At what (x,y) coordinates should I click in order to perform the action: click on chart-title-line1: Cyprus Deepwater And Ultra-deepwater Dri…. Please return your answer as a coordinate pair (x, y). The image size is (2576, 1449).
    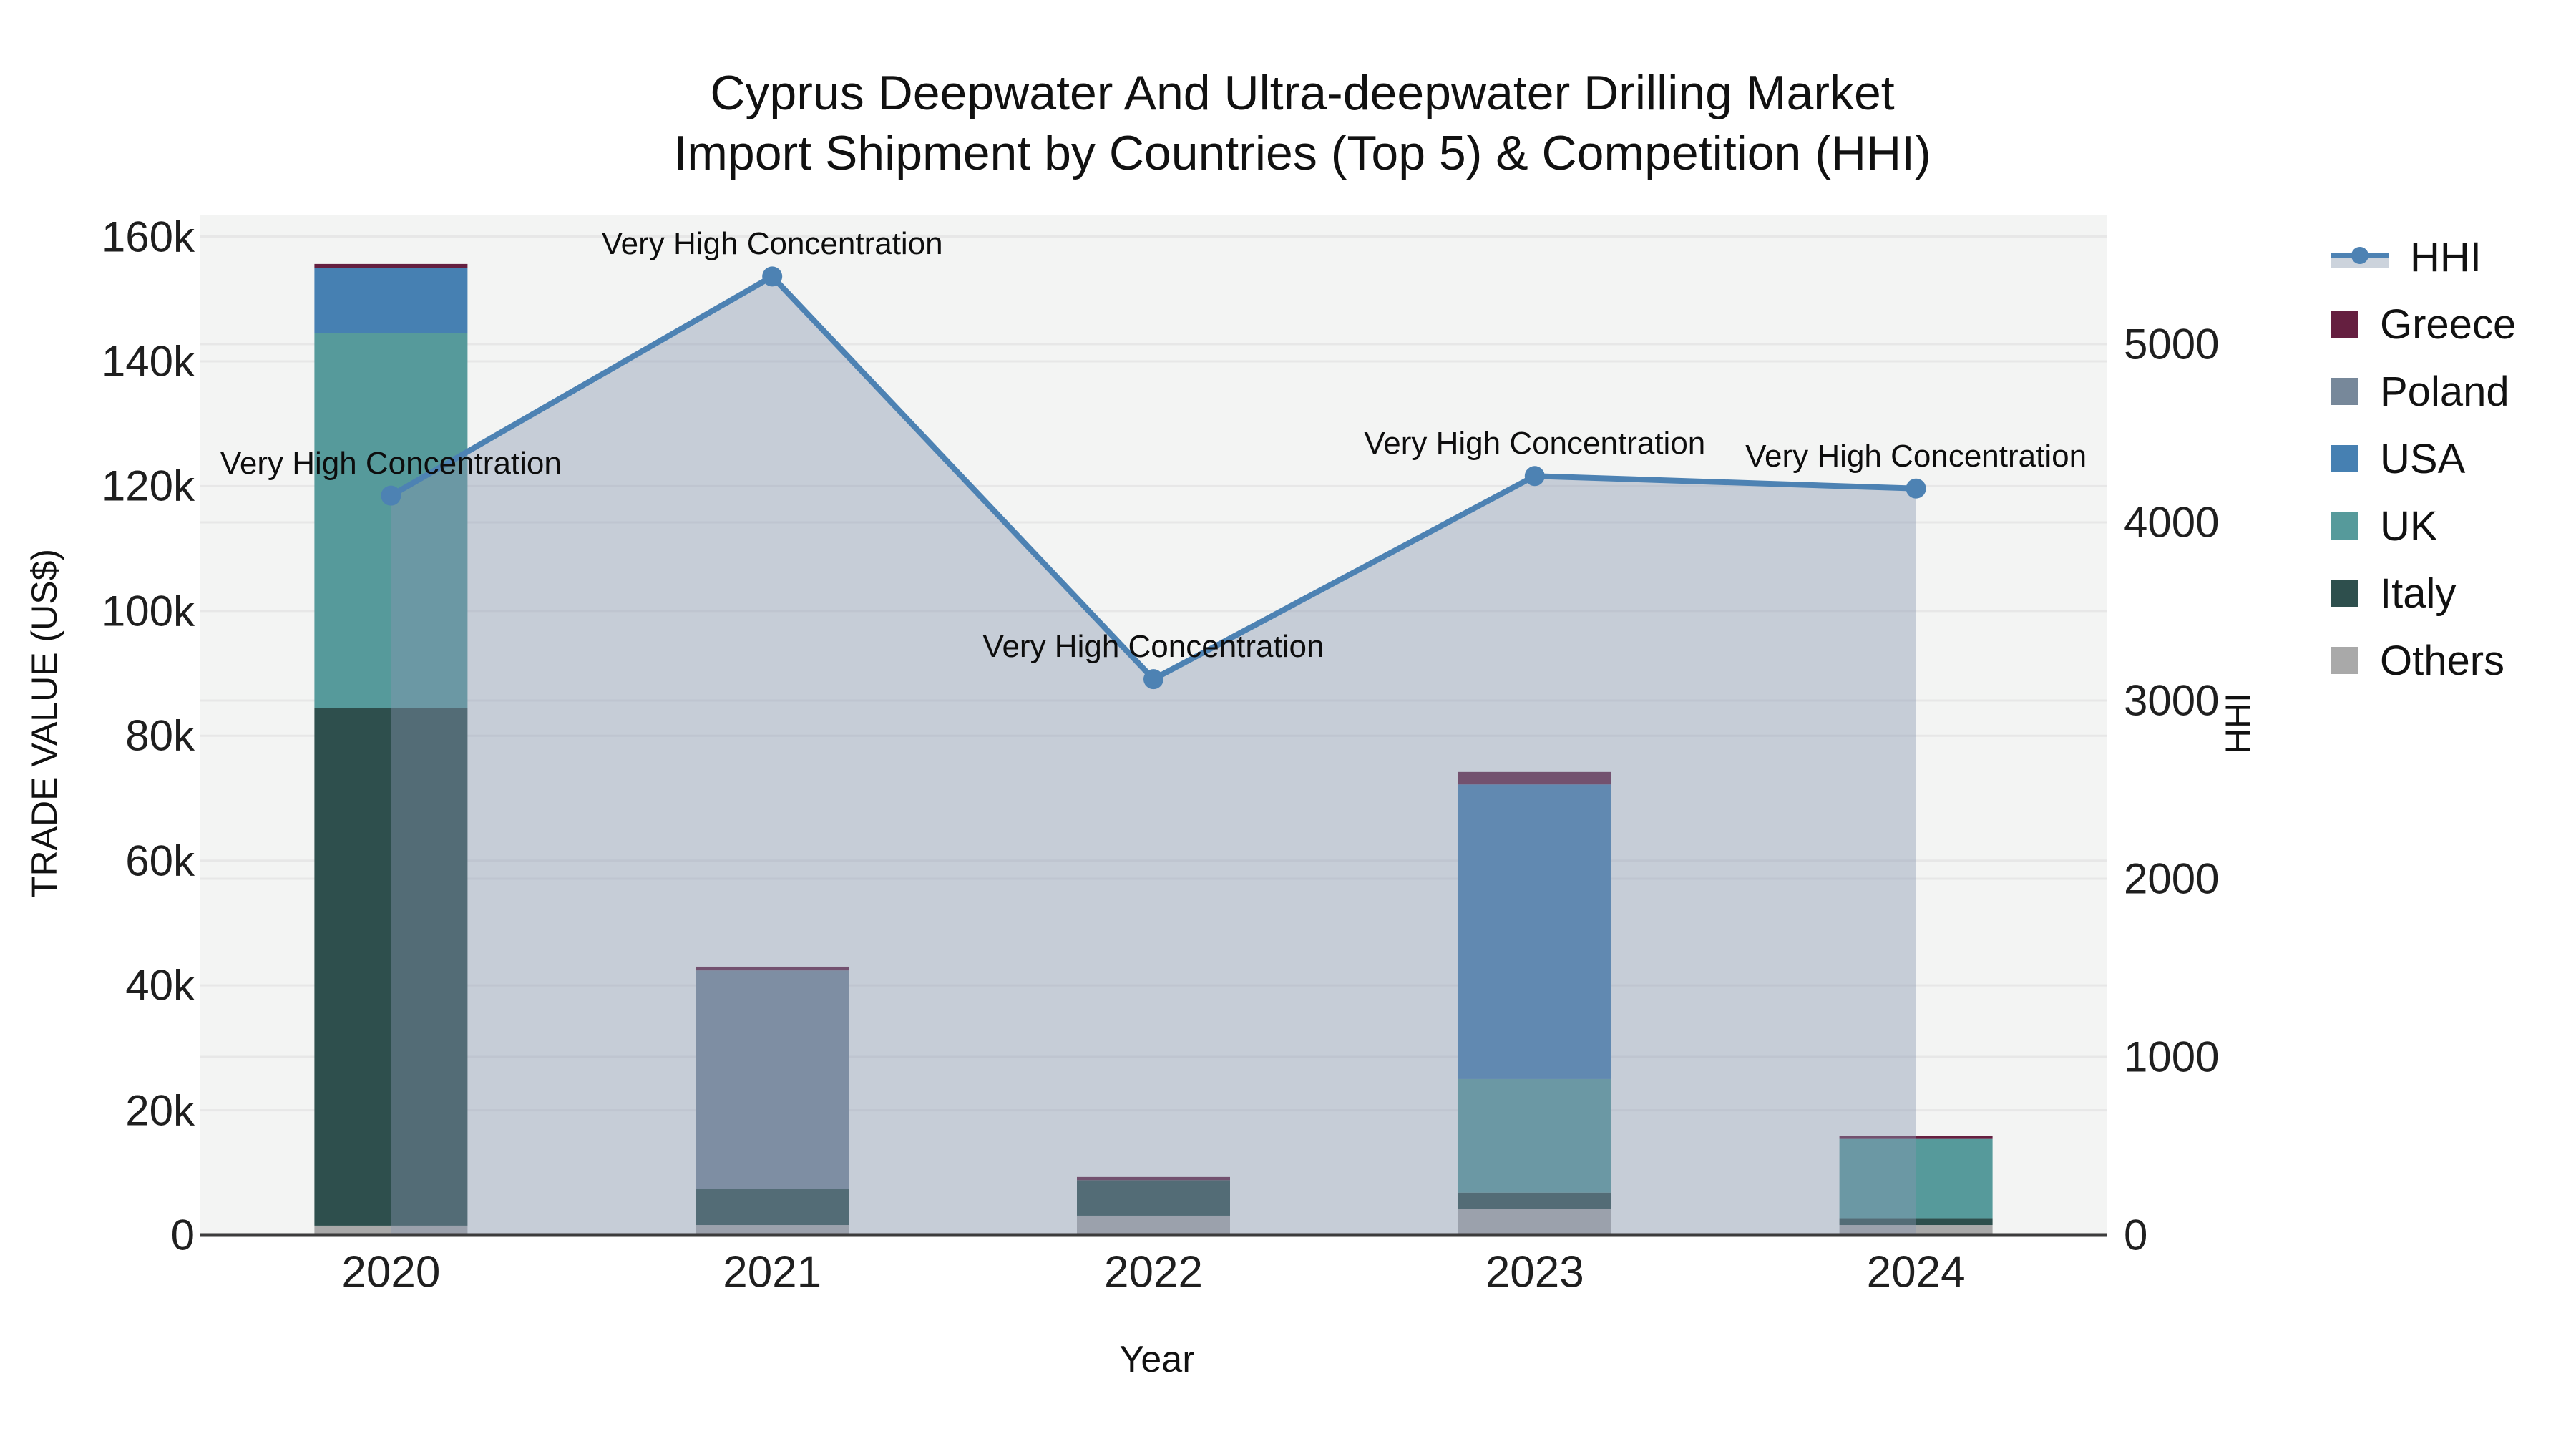
    Looking at the image, I should click on (1302, 93).